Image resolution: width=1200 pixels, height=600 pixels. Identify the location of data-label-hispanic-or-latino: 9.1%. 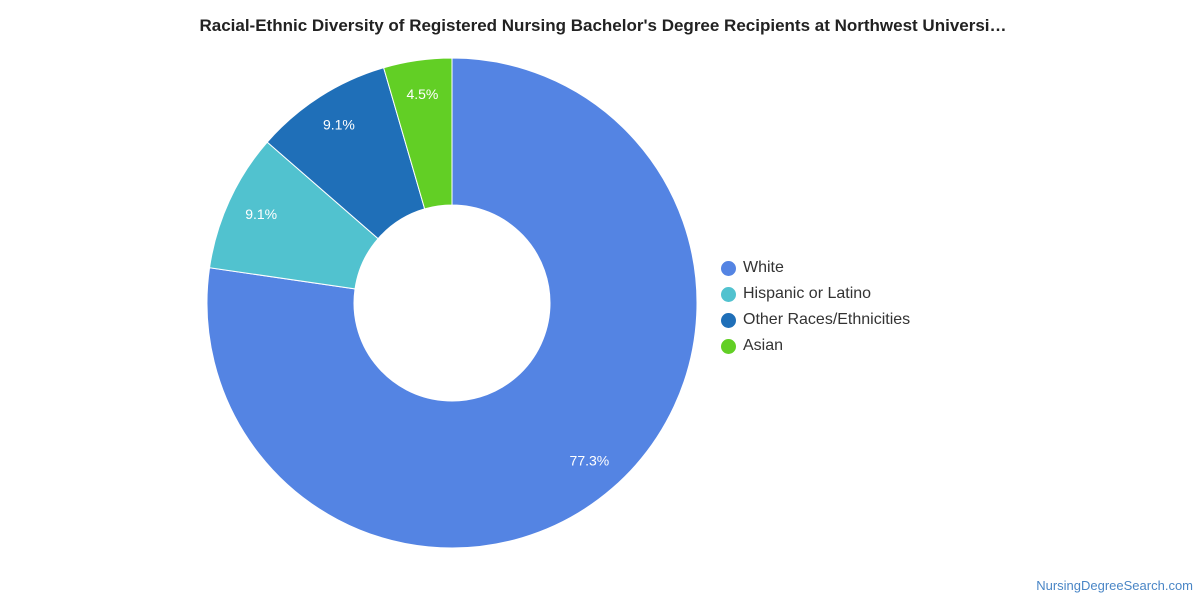
(261, 214).